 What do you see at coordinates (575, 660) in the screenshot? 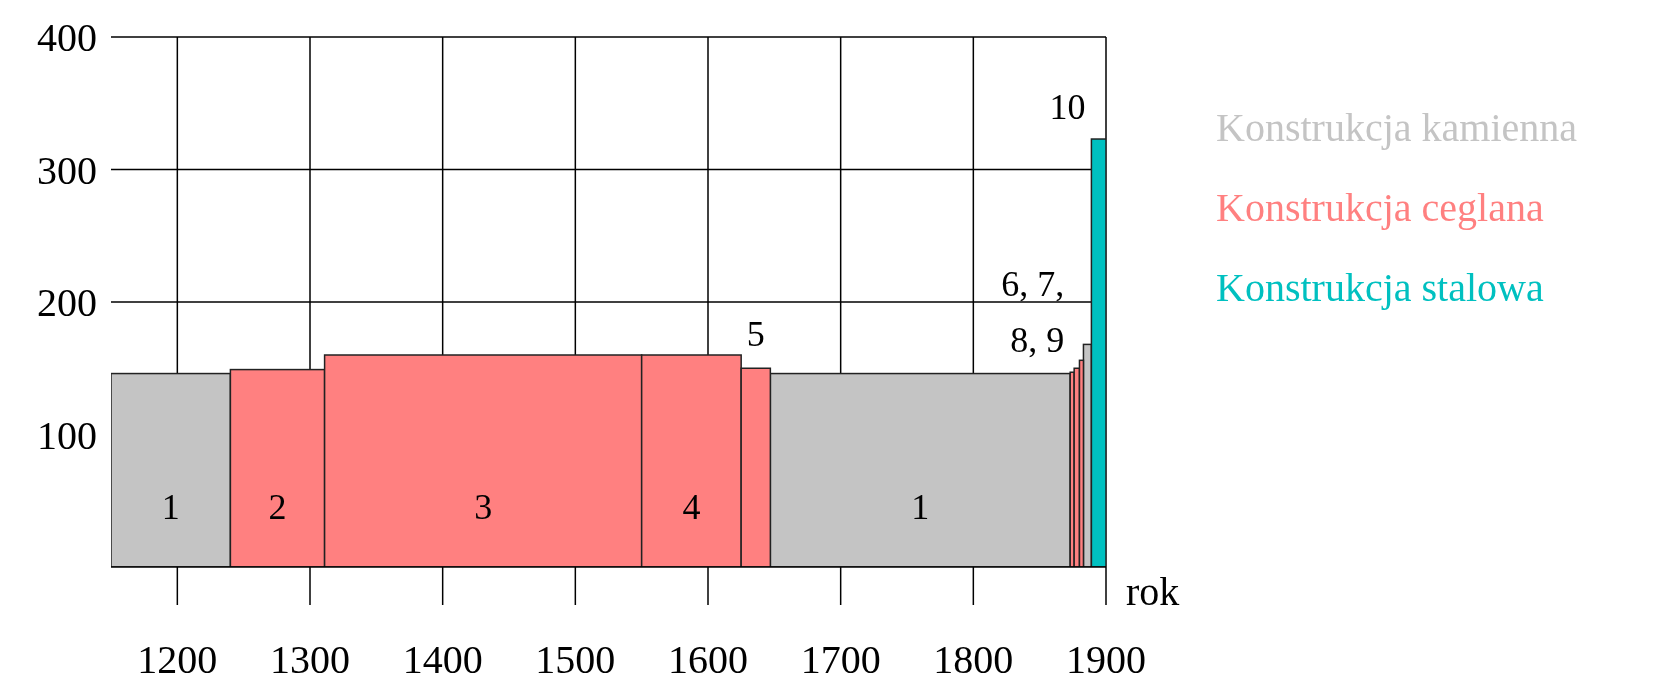
I see `x-tick-label: 1500` at bounding box center [575, 660].